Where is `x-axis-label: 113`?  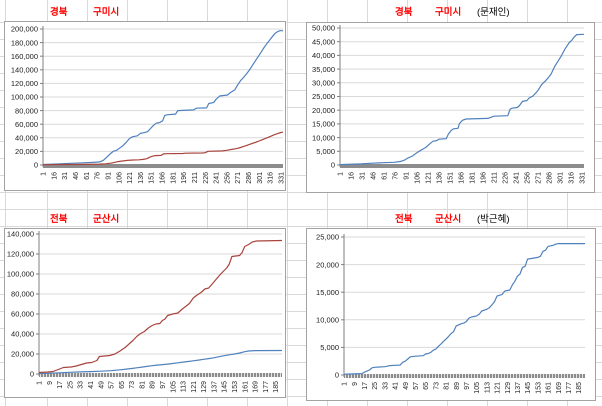
x-axis-label: 113 is located at coordinates (184, 386).